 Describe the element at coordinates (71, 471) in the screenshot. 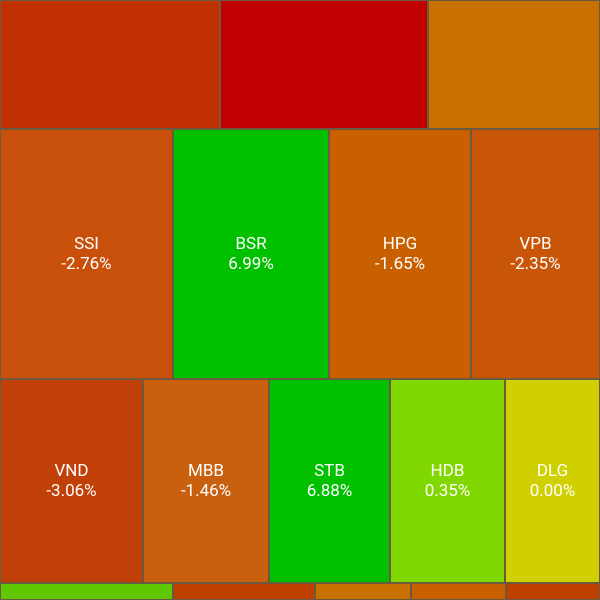

I see `symbol: VND` at that location.